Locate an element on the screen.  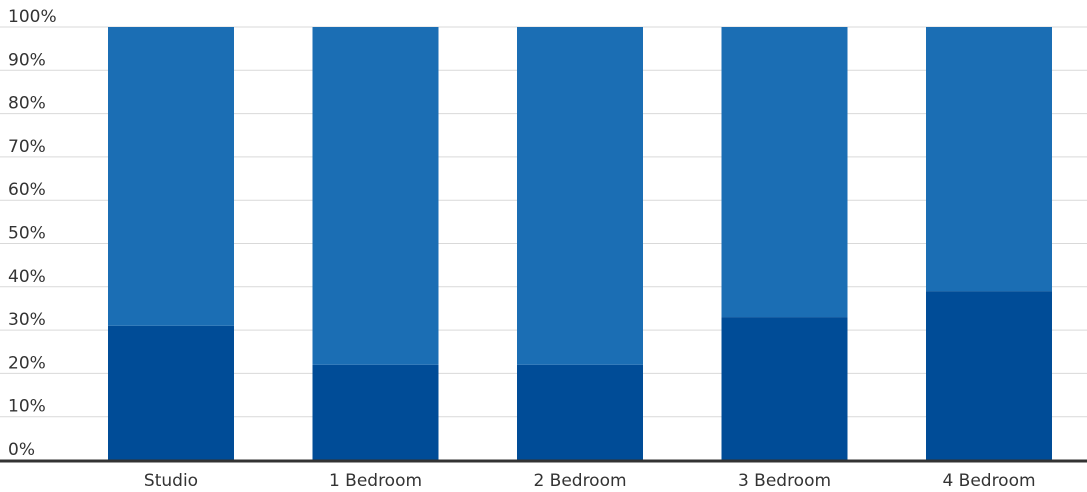
y-tick-label: 10% is located at coordinates (27, 407).